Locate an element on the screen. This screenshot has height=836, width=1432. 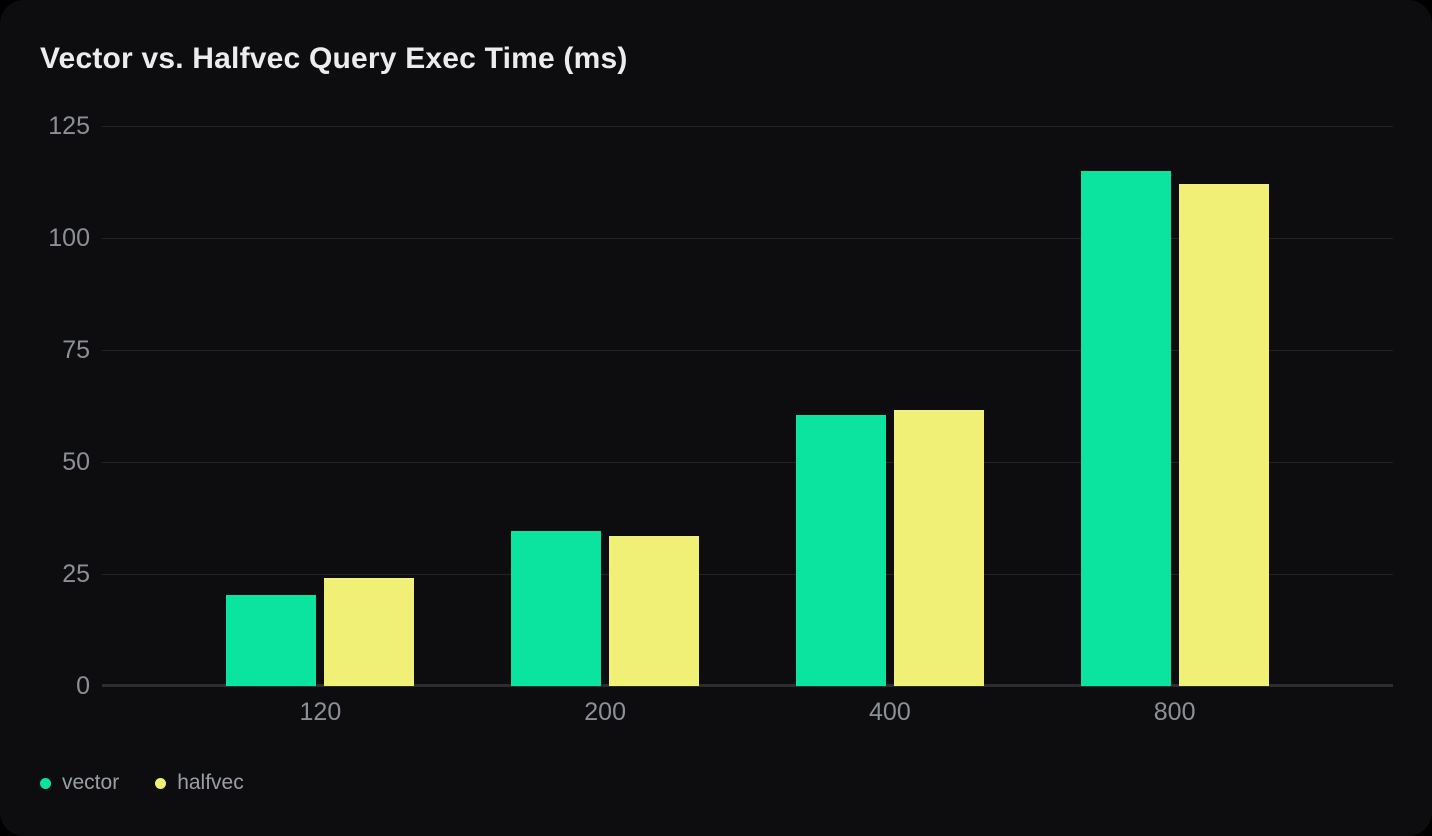
legend-dot-vector is located at coordinates (45, 783).